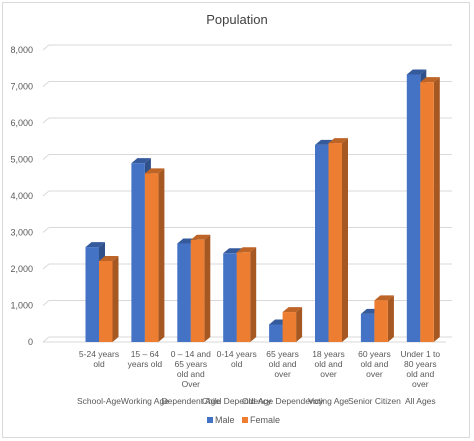  I want to click on x-tick-label: 18 years, so click(328, 354).